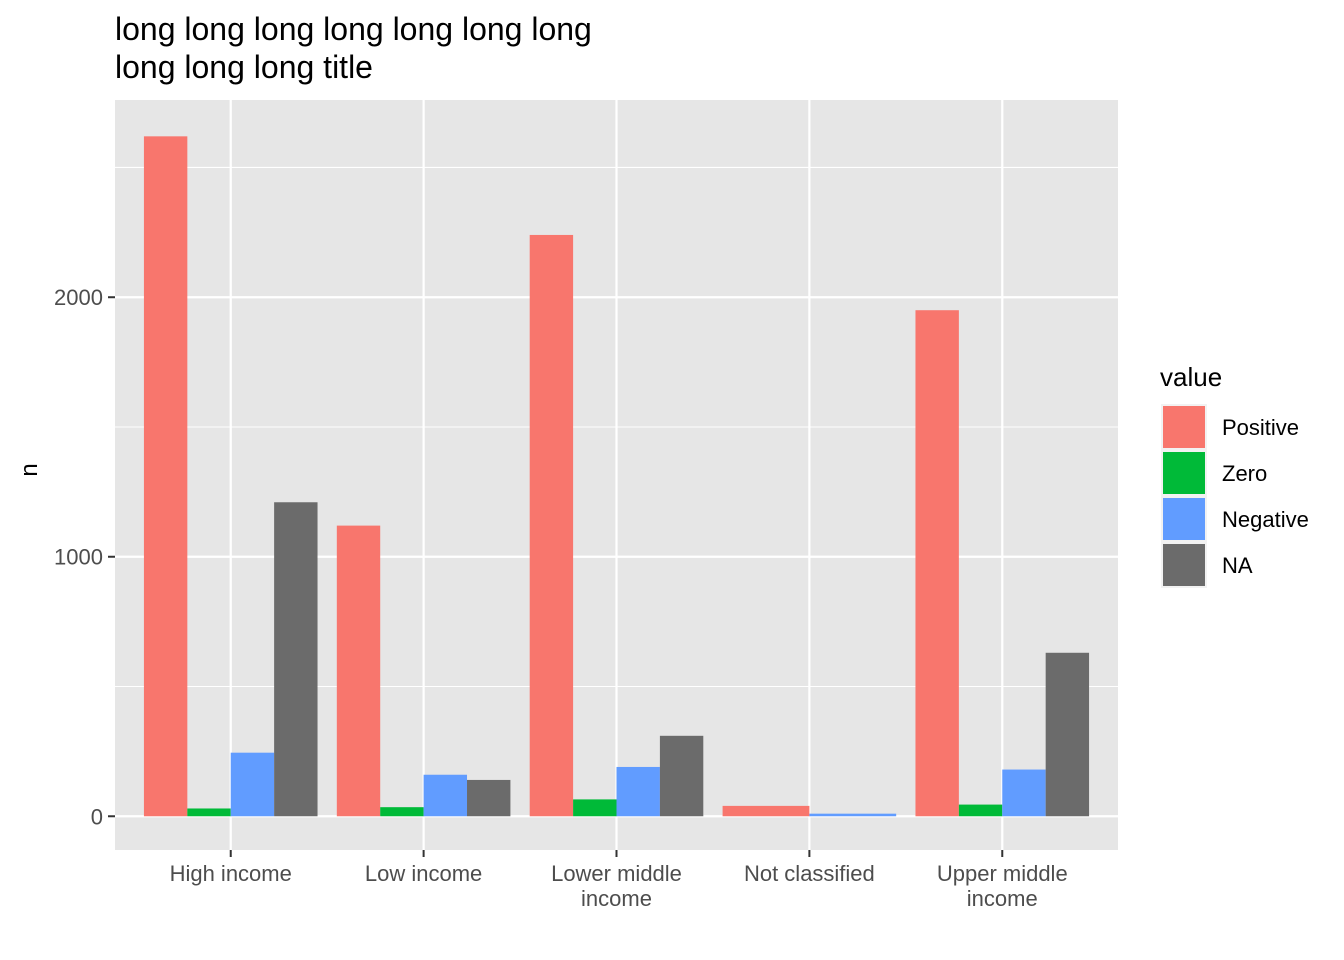 The image size is (1344, 960). What do you see at coordinates (1184, 473) in the screenshot?
I see `legend-key-zero` at bounding box center [1184, 473].